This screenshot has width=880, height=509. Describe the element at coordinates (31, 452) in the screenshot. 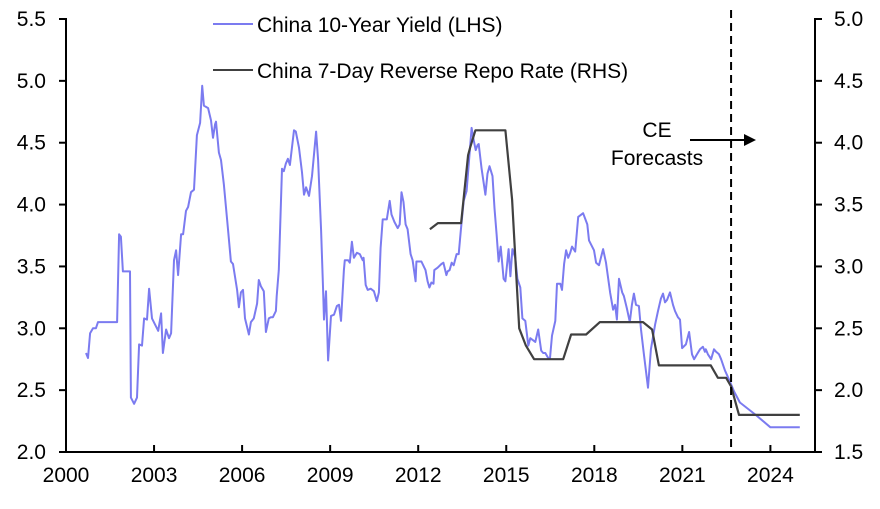

I see `y-left-tick-label: 2.0` at that location.